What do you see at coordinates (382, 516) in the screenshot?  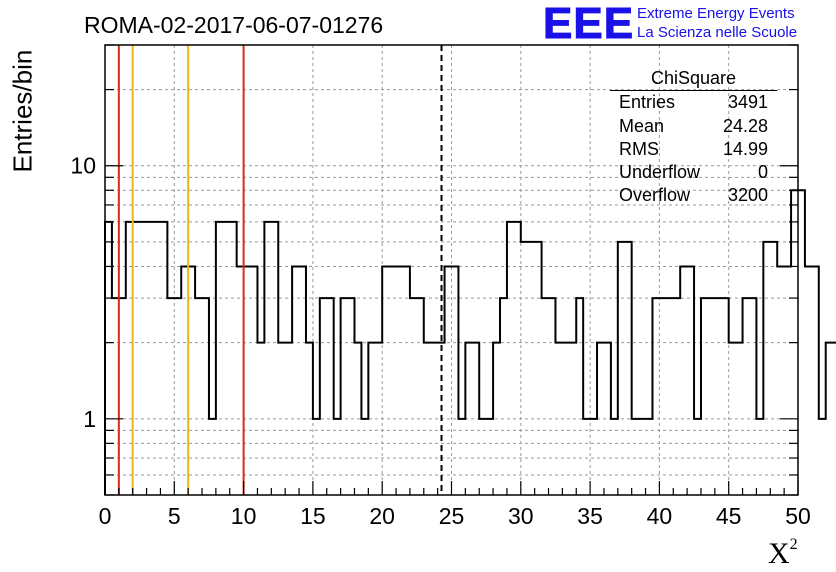 I see `x-tick-label: 20` at bounding box center [382, 516].